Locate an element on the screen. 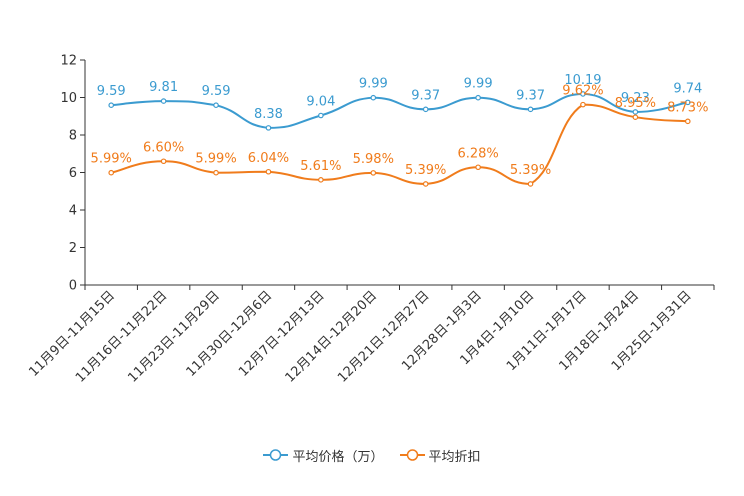 This screenshot has height=496, width=744. series-line-avg-price is located at coordinates (399, 110).